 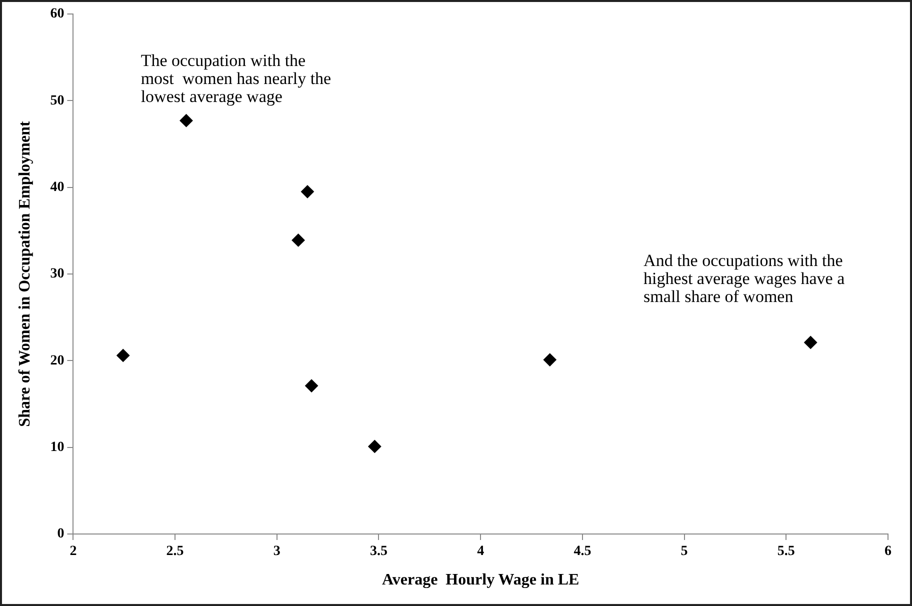 What do you see at coordinates (481, 580) in the screenshot?
I see `x-axis-title: Average Hourly Wage in LE` at bounding box center [481, 580].